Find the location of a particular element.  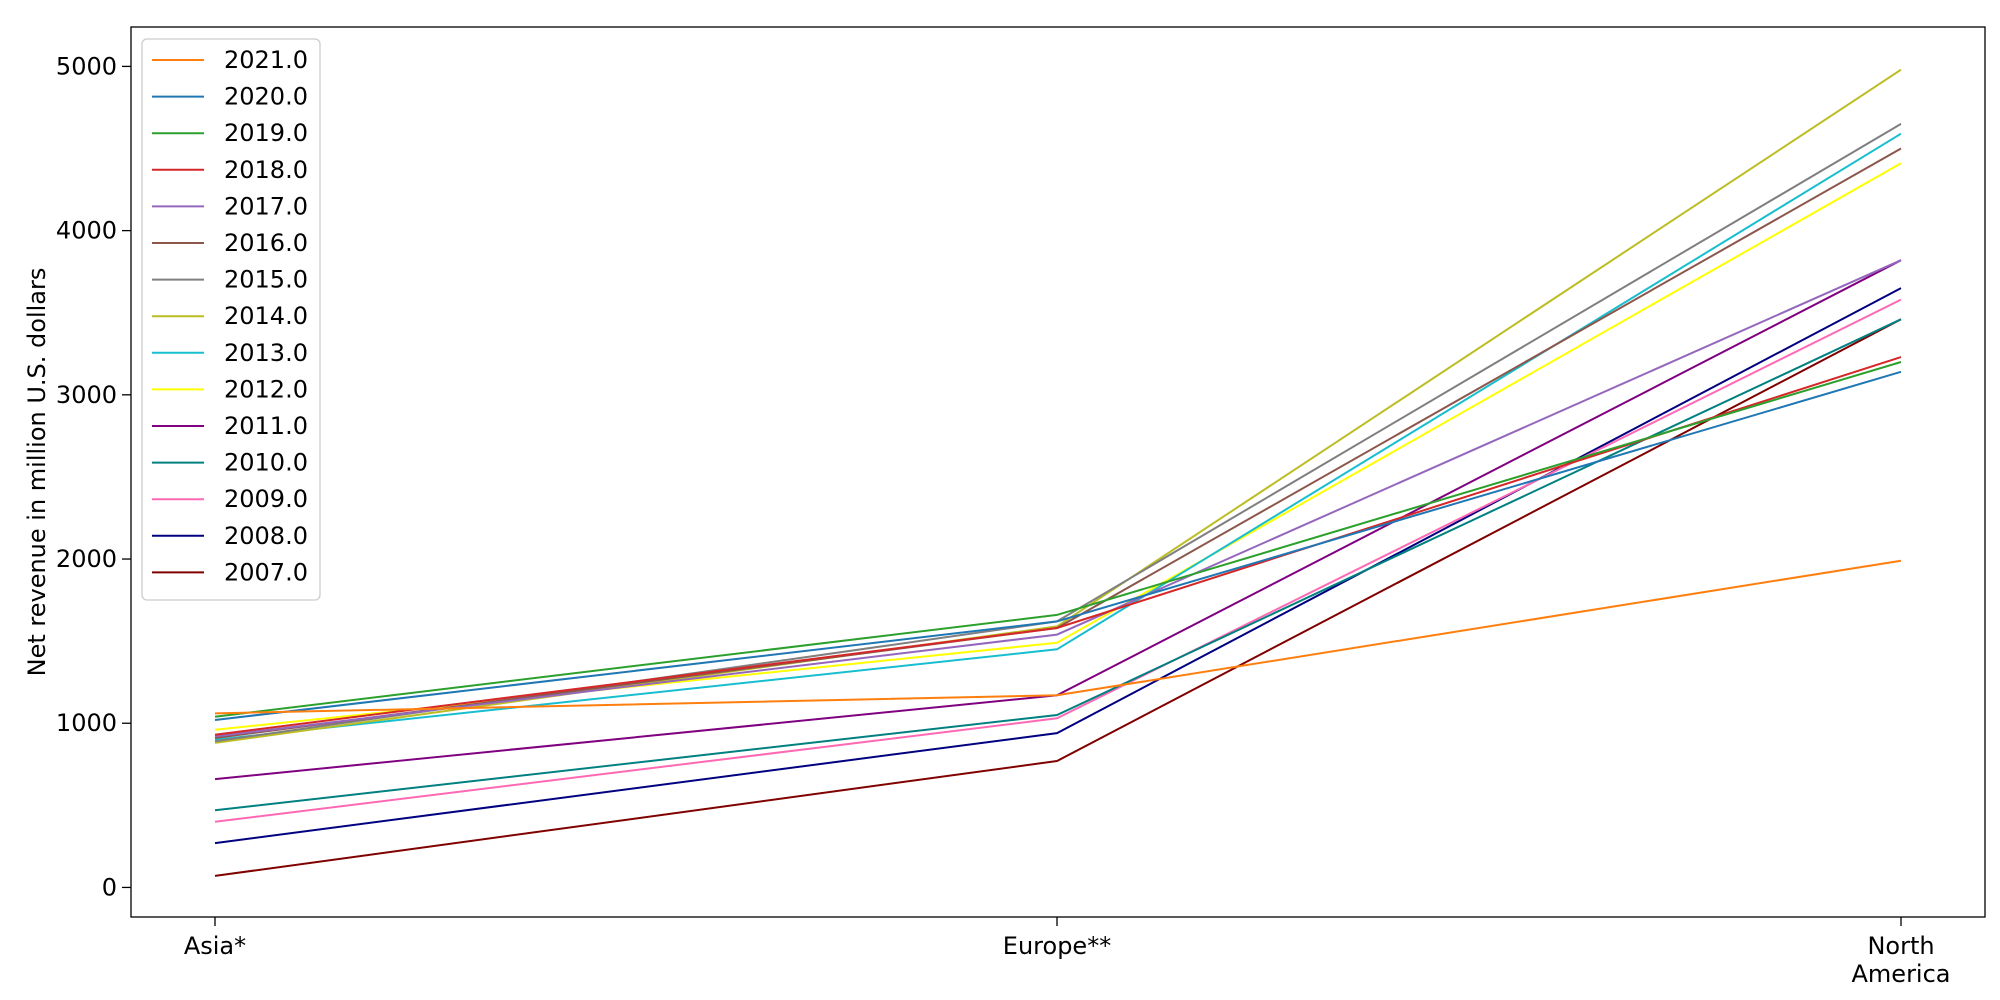

y-tick-label: 0 is located at coordinates (109, 887).